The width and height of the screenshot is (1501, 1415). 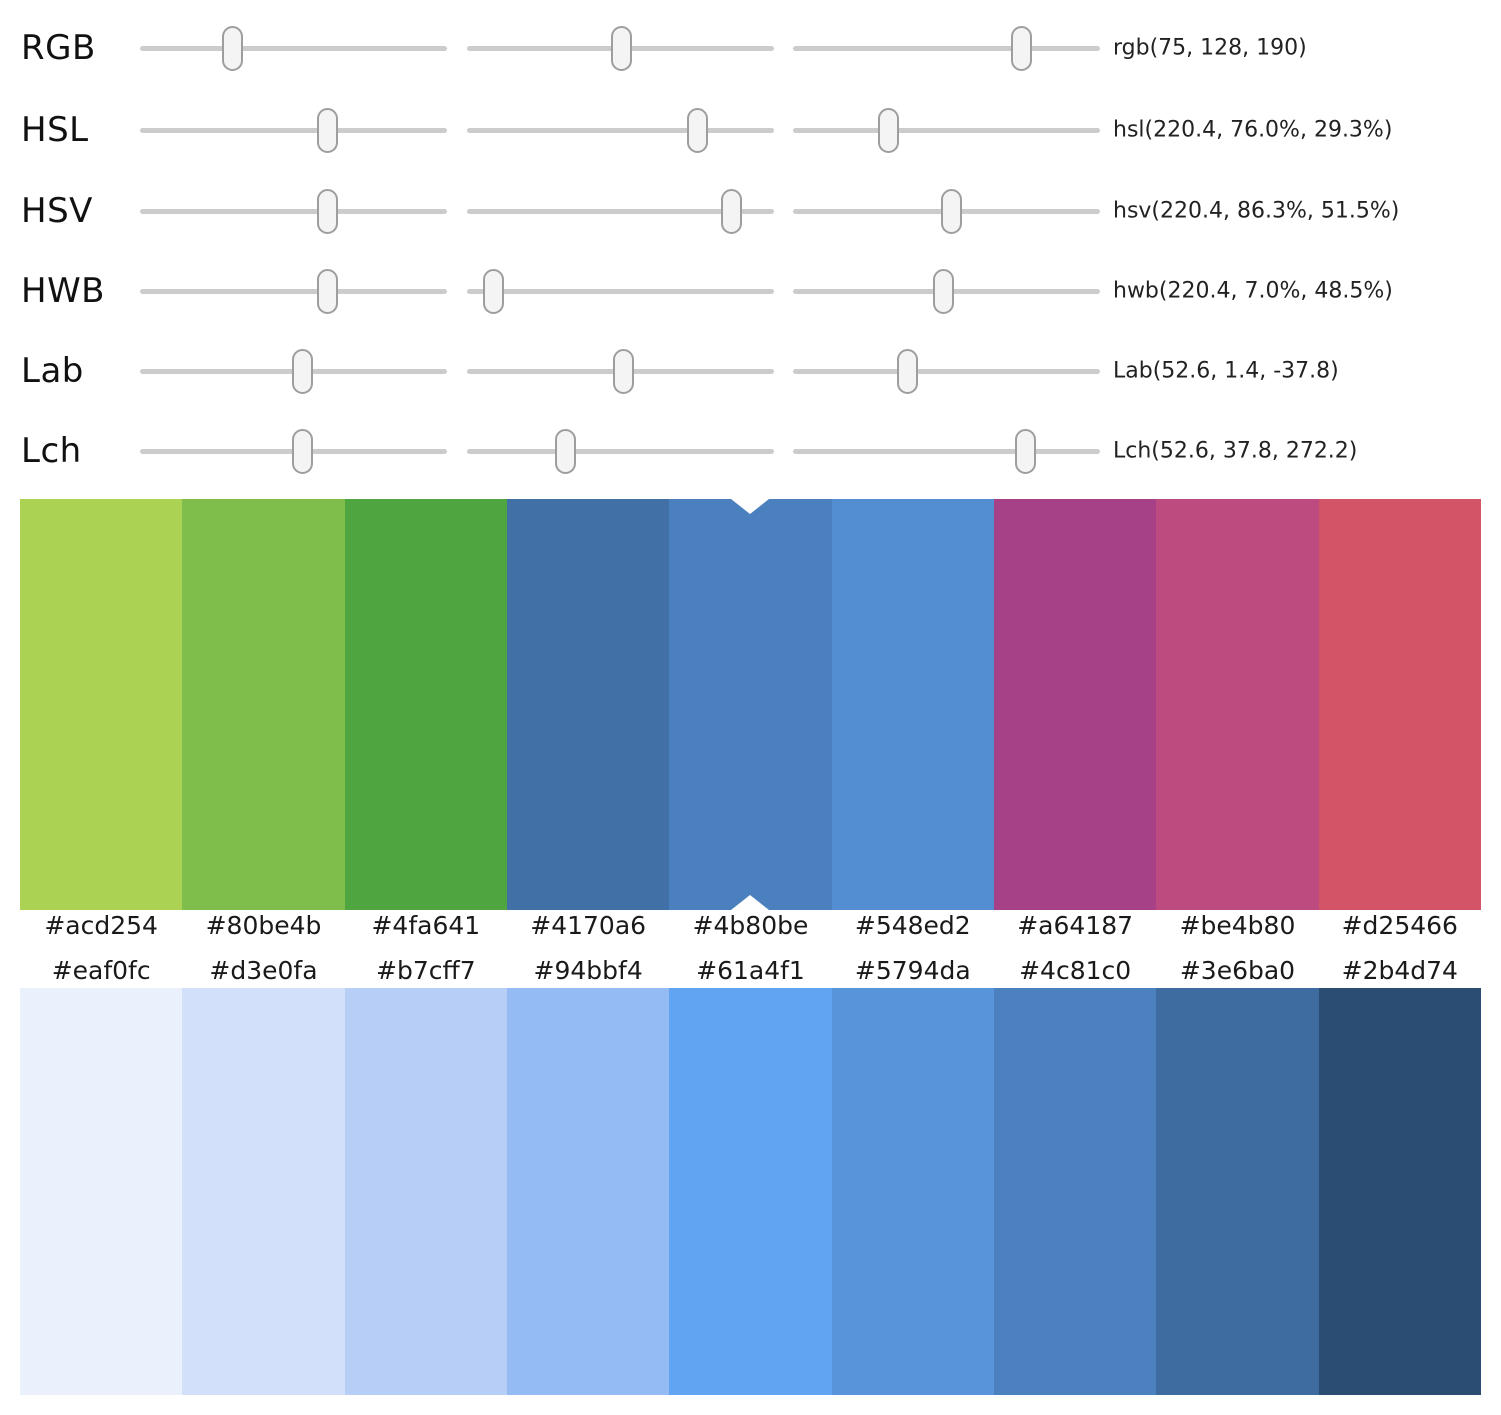 What do you see at coordinates (912, 925) in the screenshot?
I see `swatch-hex-label: #548ed2` at bounding box center [912, 925].